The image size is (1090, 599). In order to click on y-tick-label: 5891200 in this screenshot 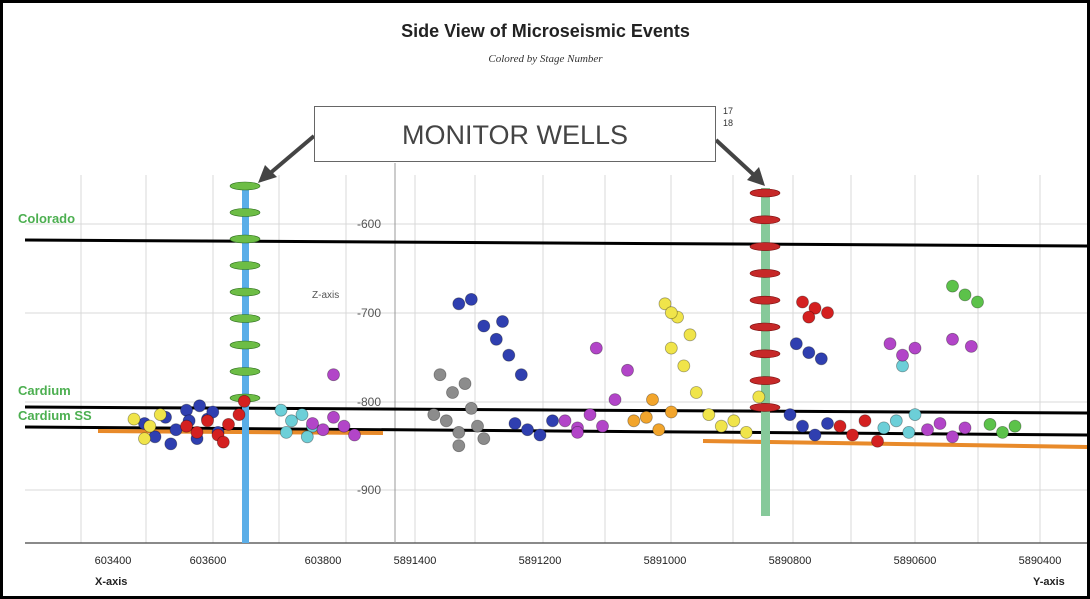, I will do `click(540, 561)`.